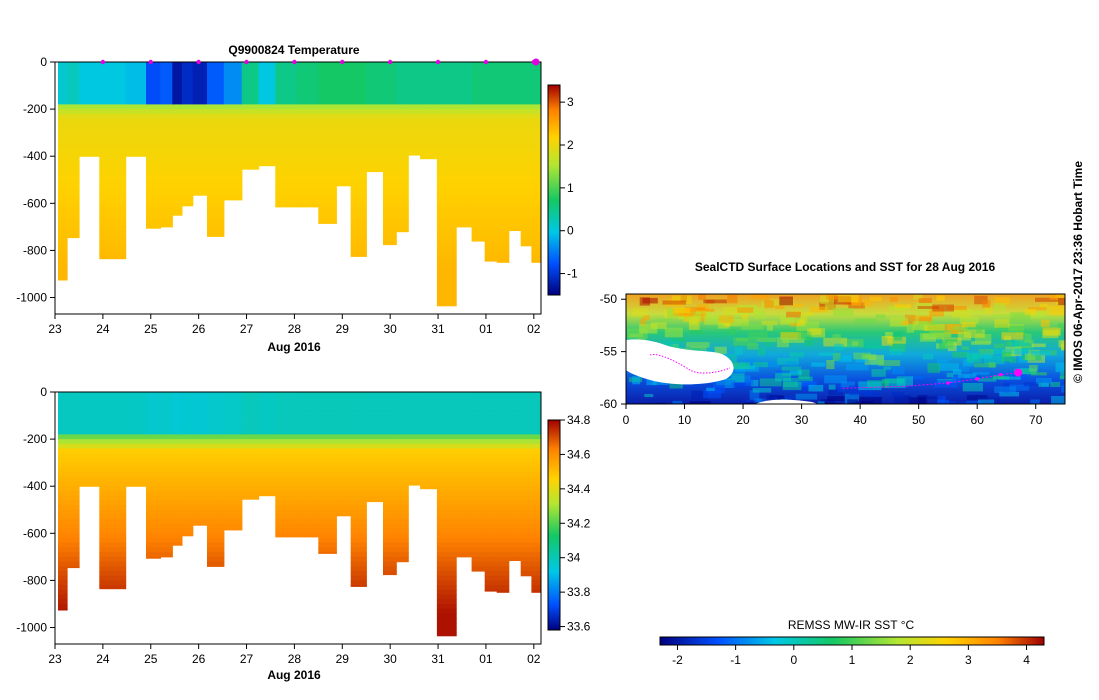  What do you see at coordinates (570, 145) in the screenshot?
I see `colorbar-tick-label: 2` at bounding box center [570, 145].